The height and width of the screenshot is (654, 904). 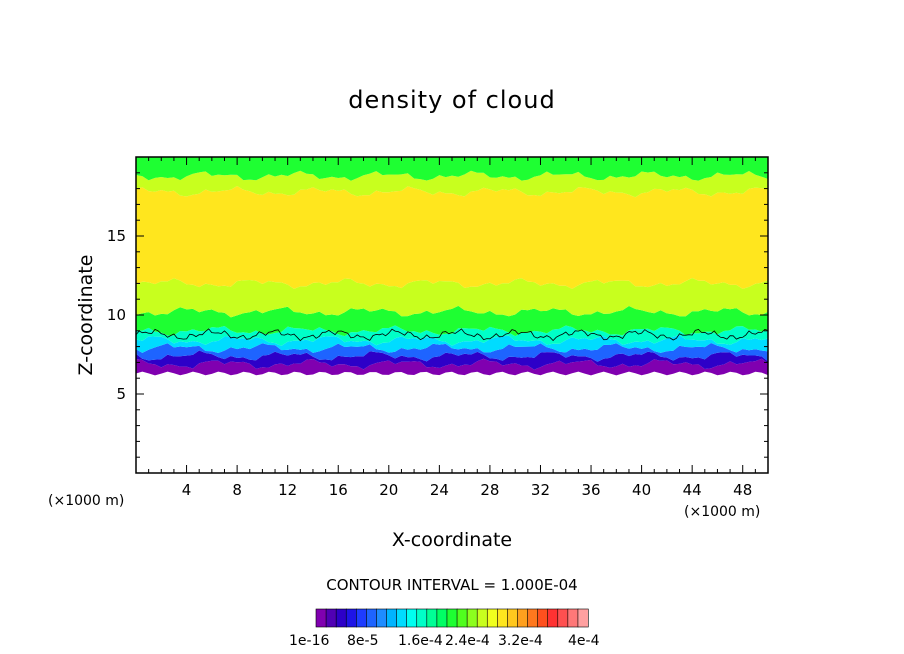 I want to click on x-unit-left: (×1000 m), so click(x=86, y=501).